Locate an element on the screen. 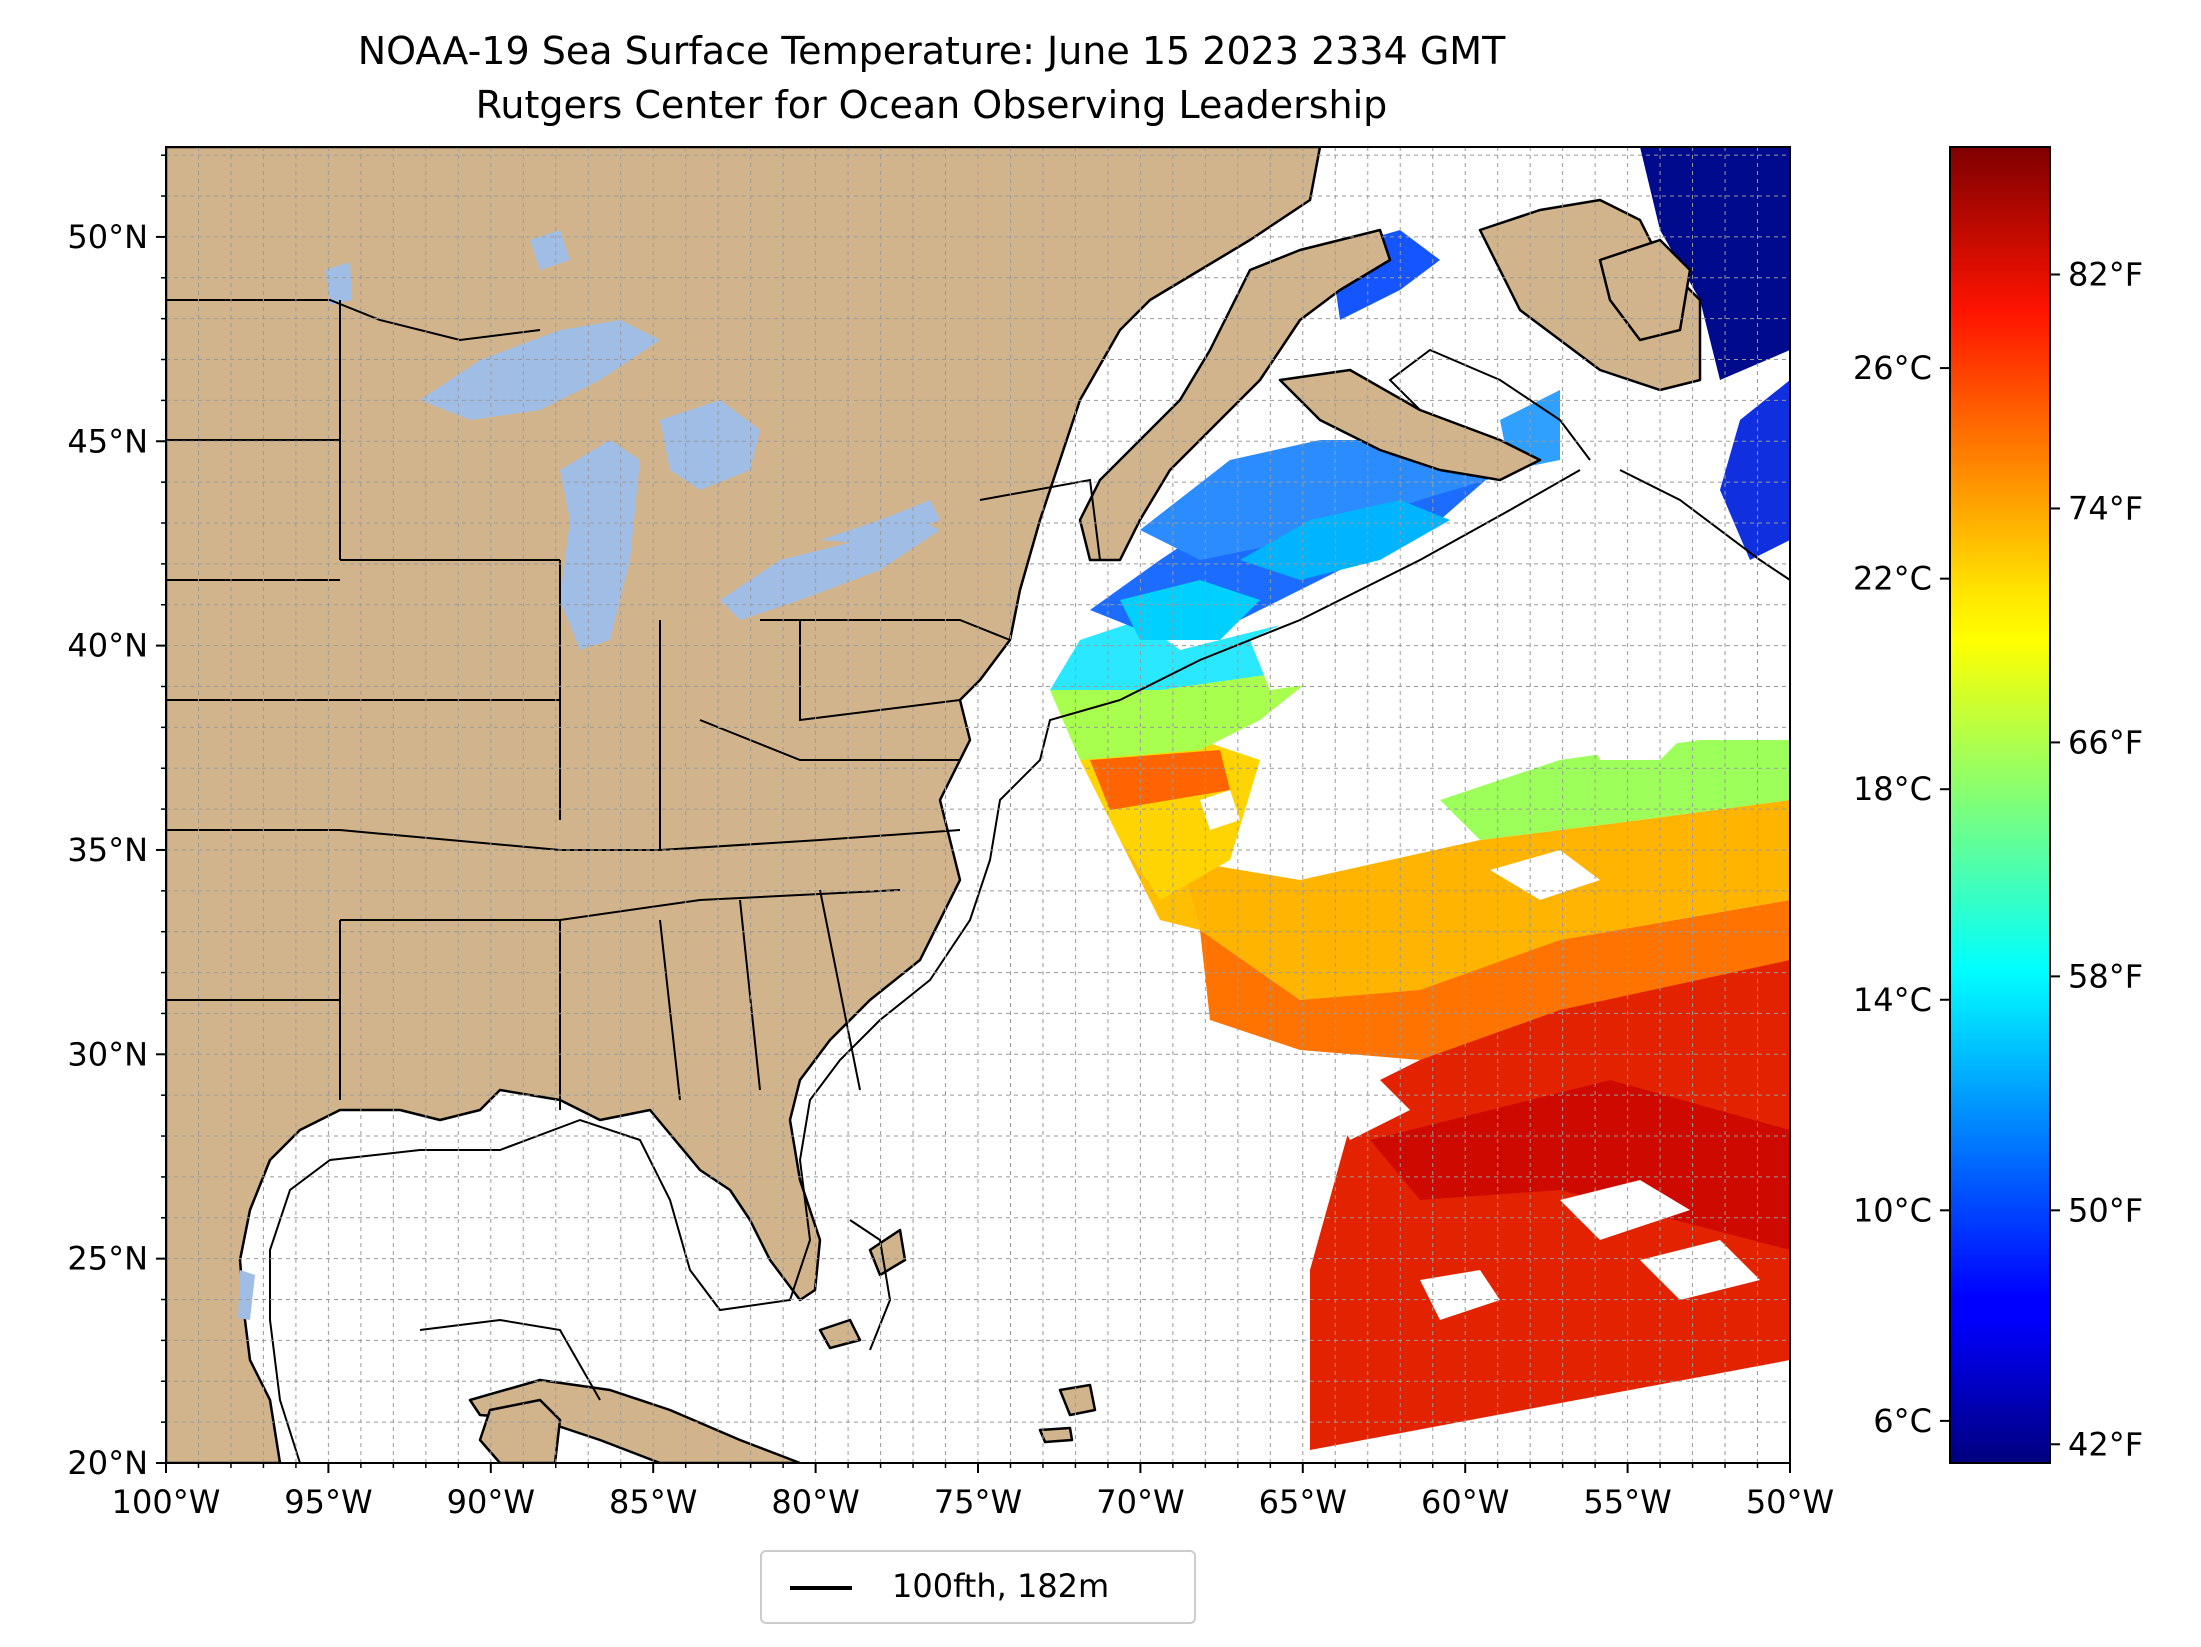 The height and width of the screenshot is (1647, 2201). fahrenheit-tick-label: 50°F is located at coordinates (2105, 1210).